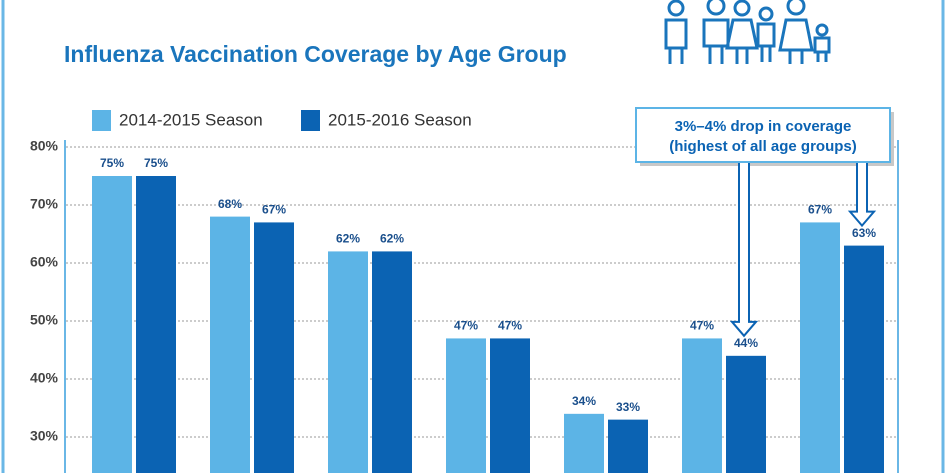 The width and height of the screenshot is (946, 473). I want to click on y-tick-label: 50%, so click(44, 320).